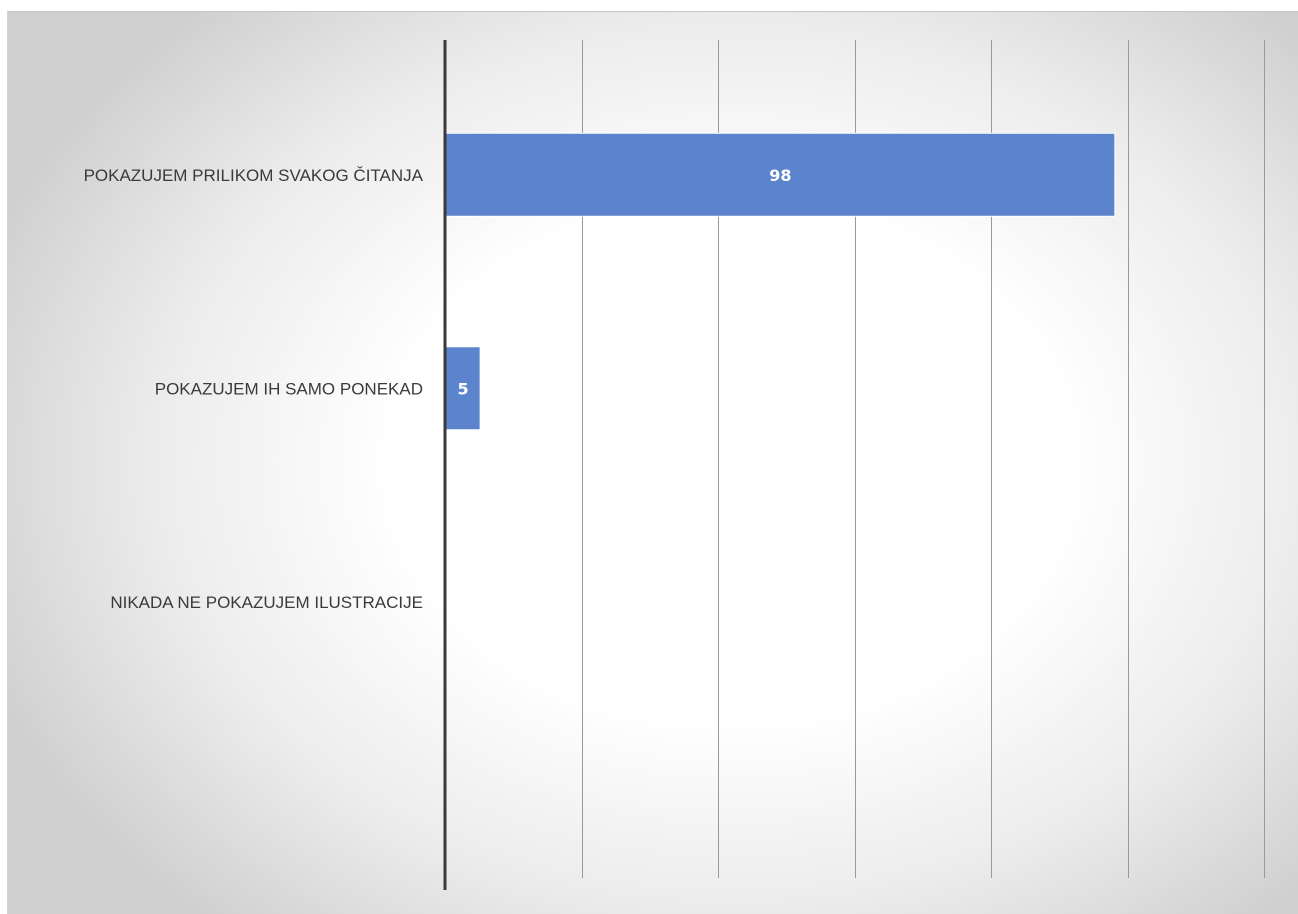  Describe the element at coordinates (442, 602) in the screenshot. I see `data-label-2: 0` at that location.